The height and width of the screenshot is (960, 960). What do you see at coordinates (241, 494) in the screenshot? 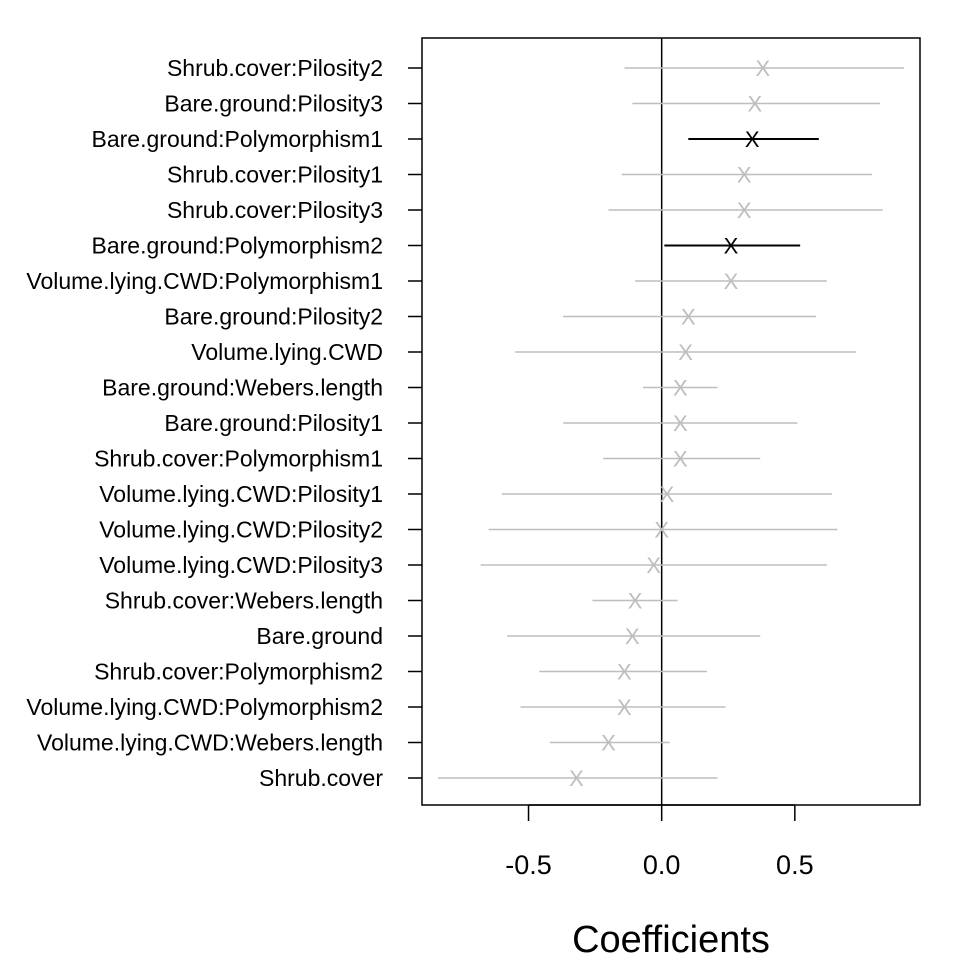
I see `term-label: Volume.lying.CWD:Pilosity1` at bounding box center [241, 494].